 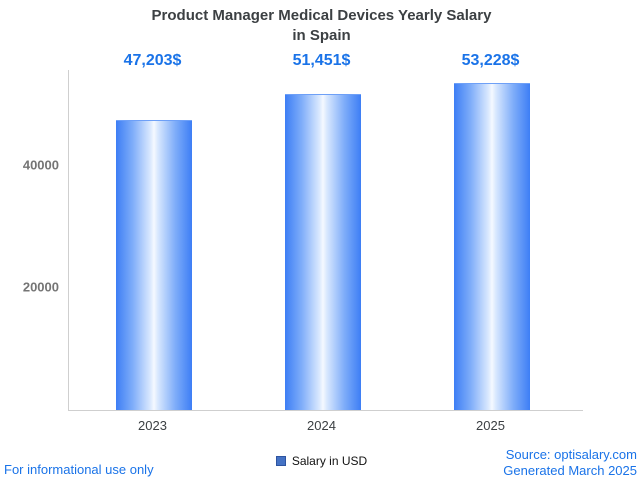 I want to click on bar-value-labels: 47,203$ 51,451$ 53,228$, so click(x=321, y=61).